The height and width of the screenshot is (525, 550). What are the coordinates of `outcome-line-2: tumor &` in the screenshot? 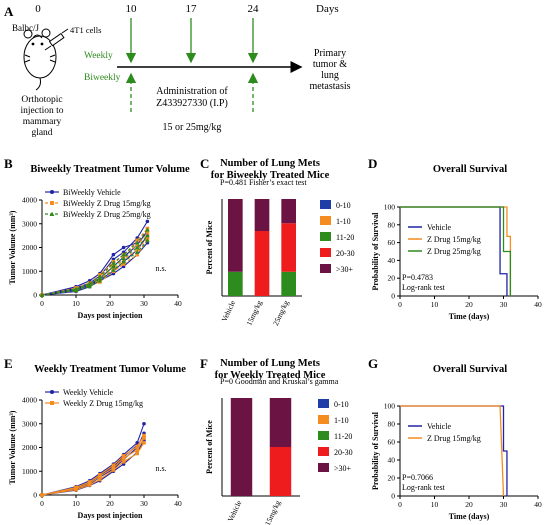 It's located at (330, 64).